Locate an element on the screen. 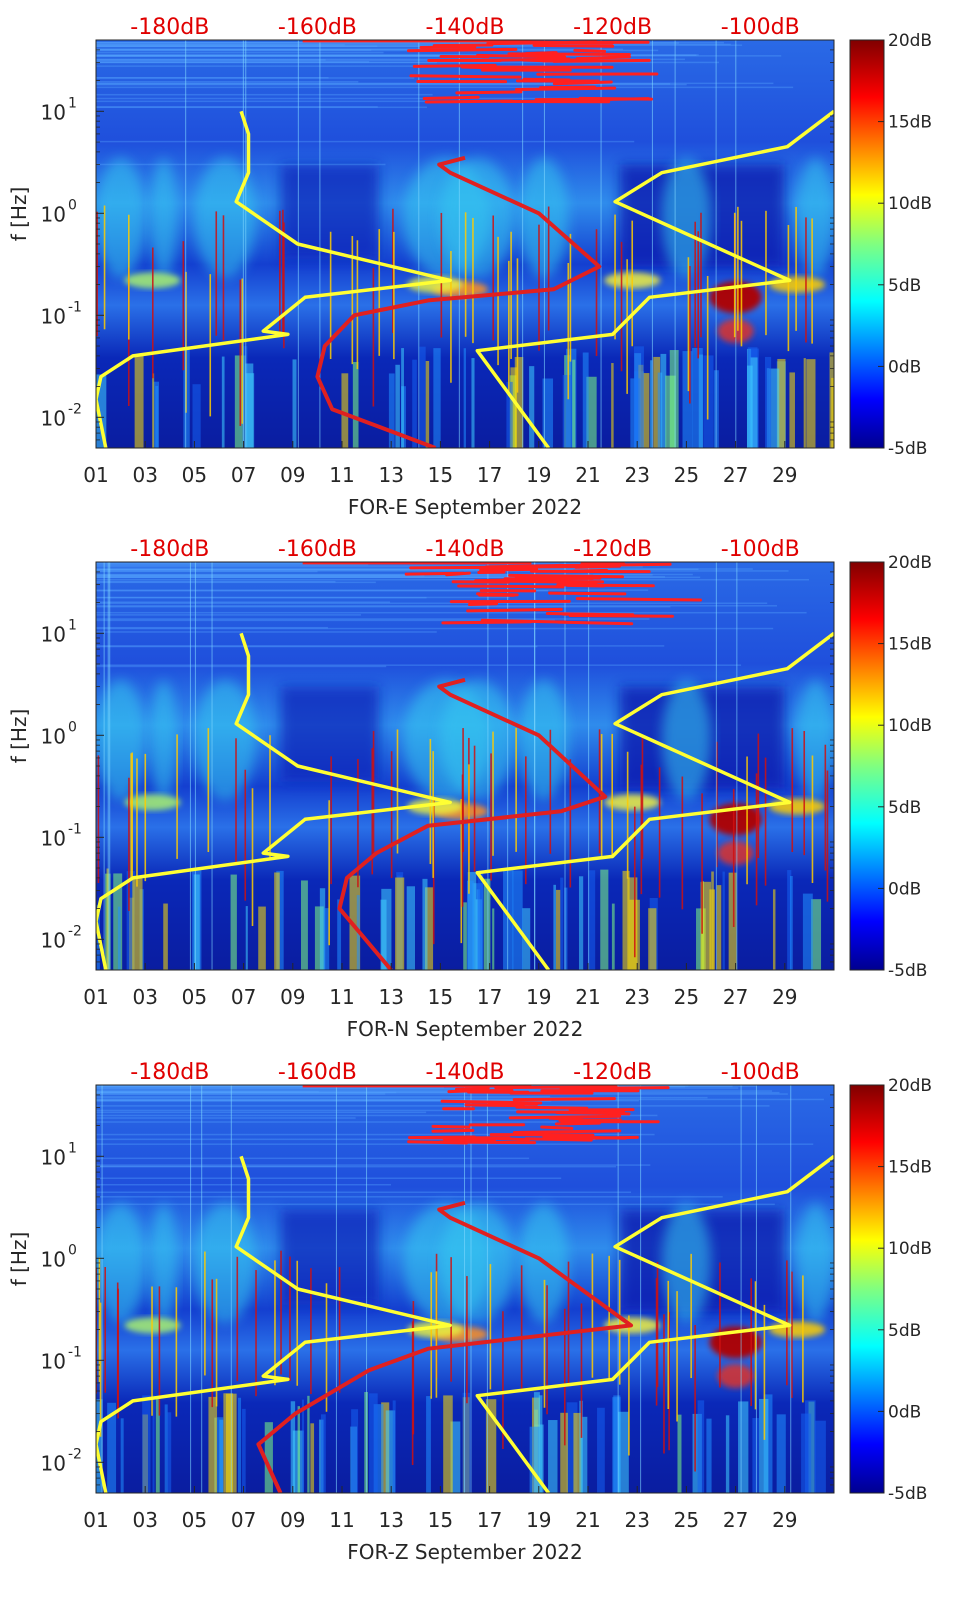  x-tick-label: 23 is located at coordinates (636, 475).